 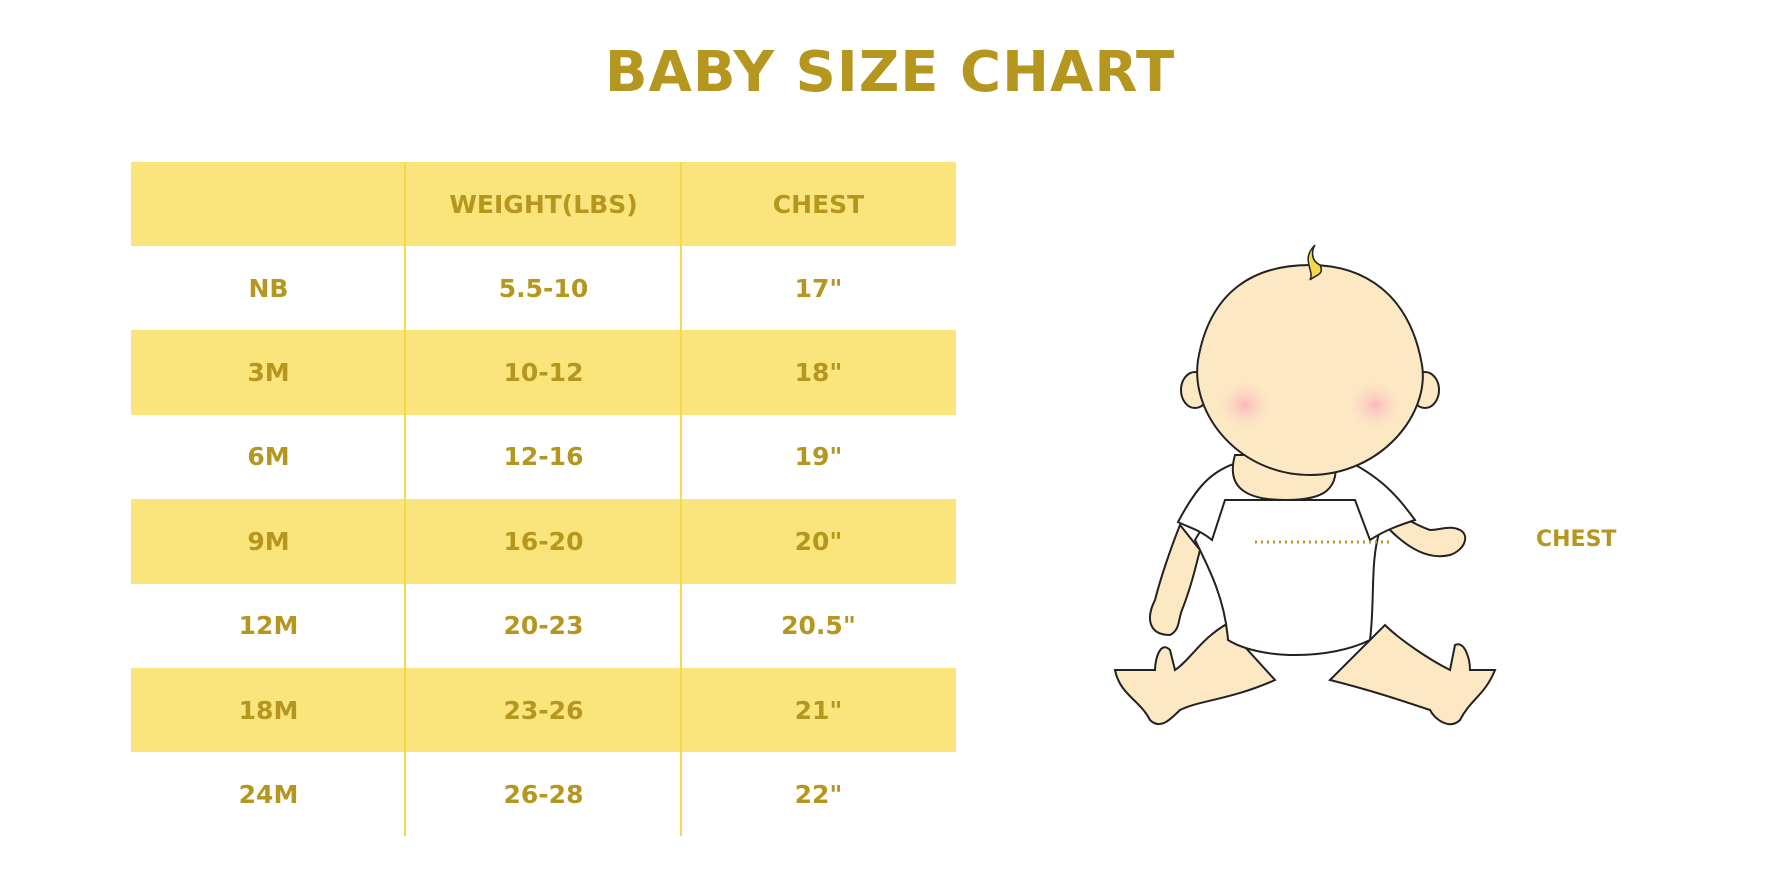 I want to click on weight-cell: 10-12, so click(x=543, y=373).